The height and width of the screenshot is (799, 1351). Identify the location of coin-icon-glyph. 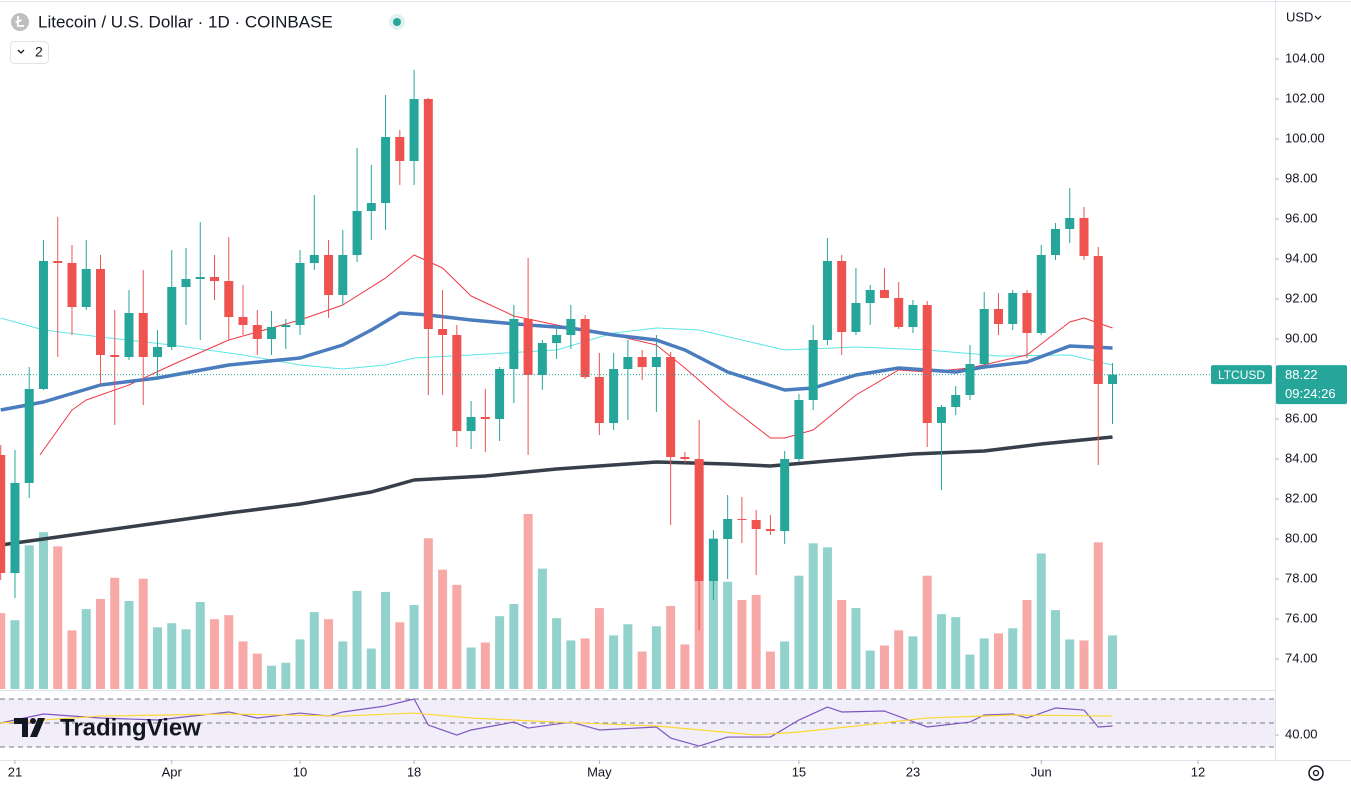
(19, 21).